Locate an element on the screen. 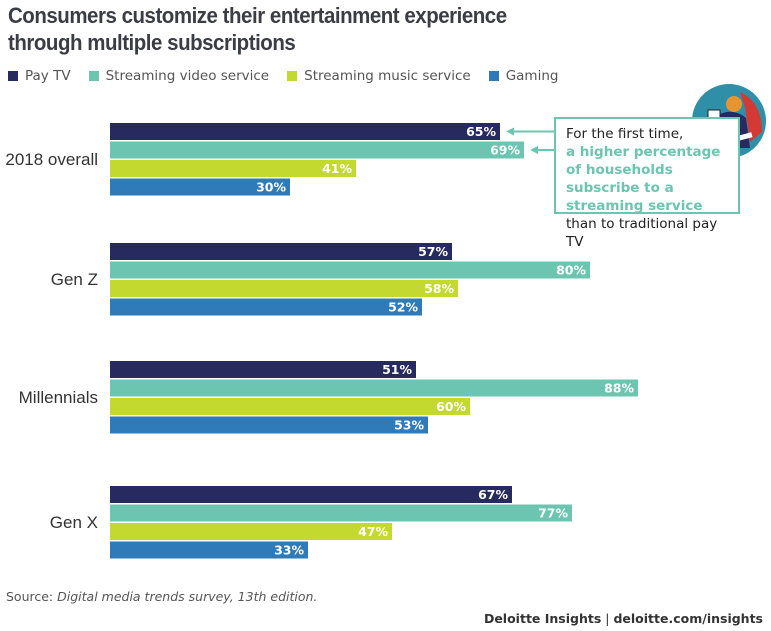 This screenshot has width=771, height=631. annotation-line: For the first time, is located at coordinates (625, 134).